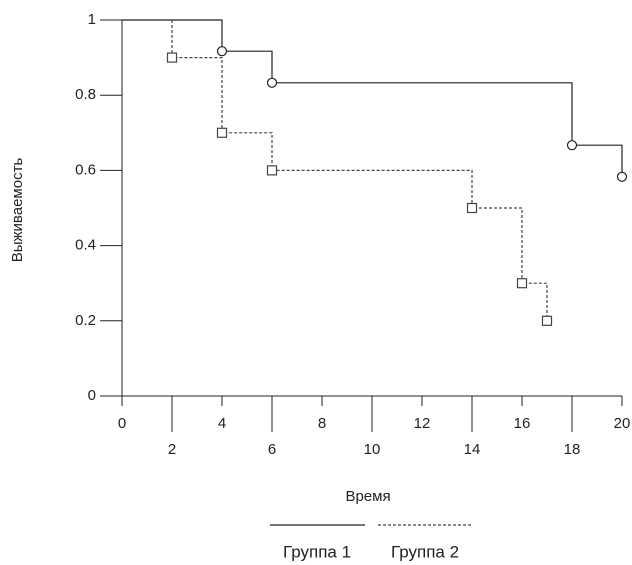  I want to click on x-tick-label: 10, so click(372, 449).